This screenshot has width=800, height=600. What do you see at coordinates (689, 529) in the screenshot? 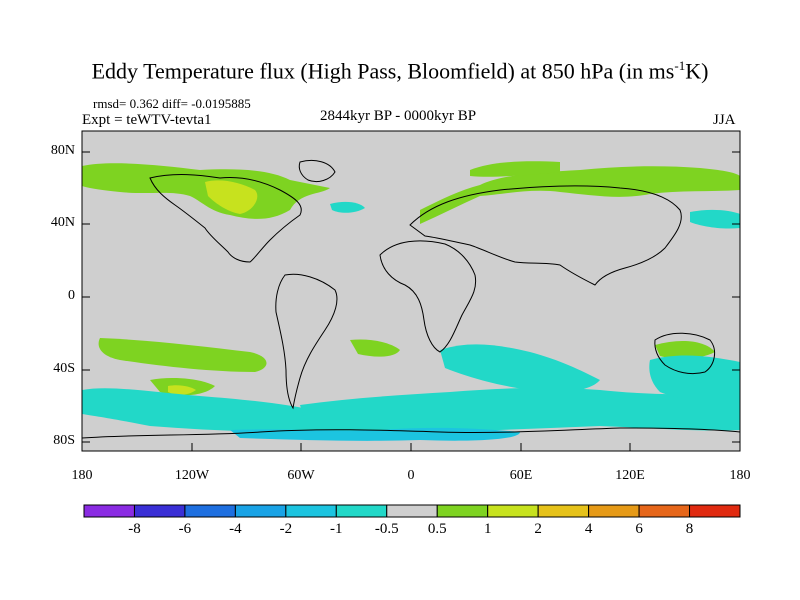
I see `colorbar-label: 8` at bounding box center [689, 529].